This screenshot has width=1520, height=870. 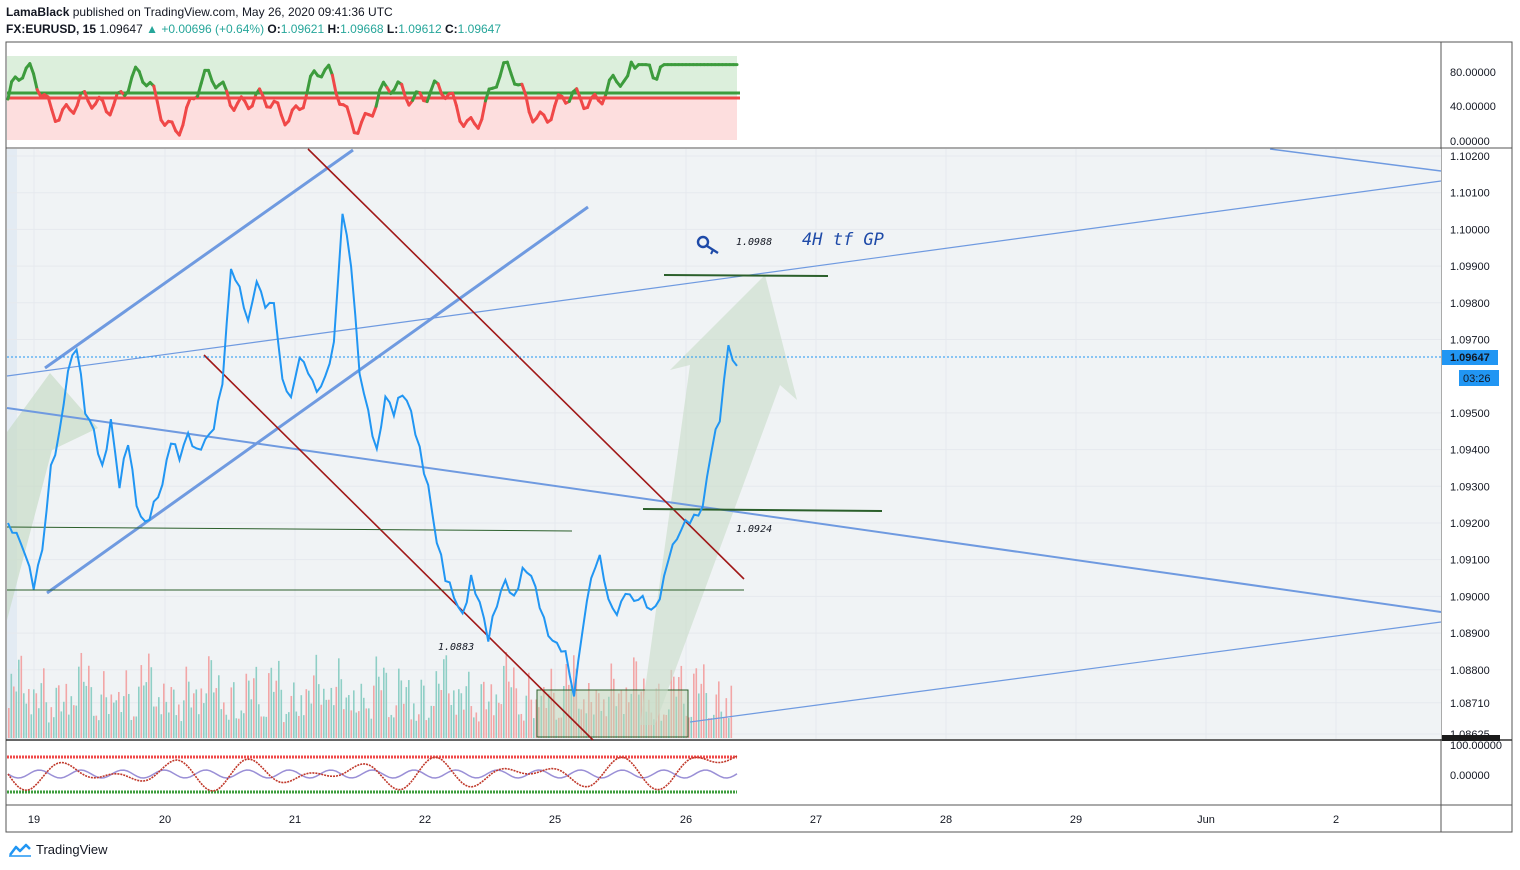 What do you see at coordinates (372, 119) in the screenshot?
I see `osc-oversold-zone` at bounding box center [372, 119].